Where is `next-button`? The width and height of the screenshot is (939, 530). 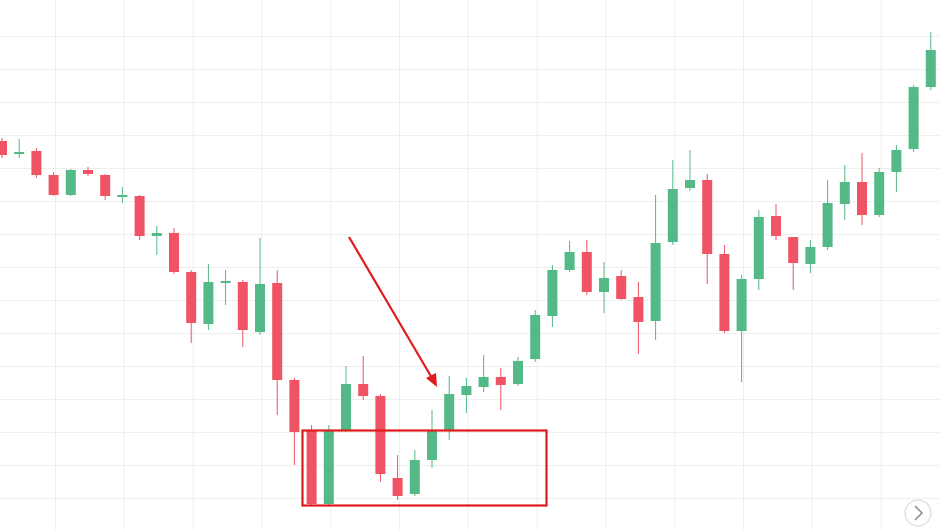 next-button is located at coordinates (918, 513).